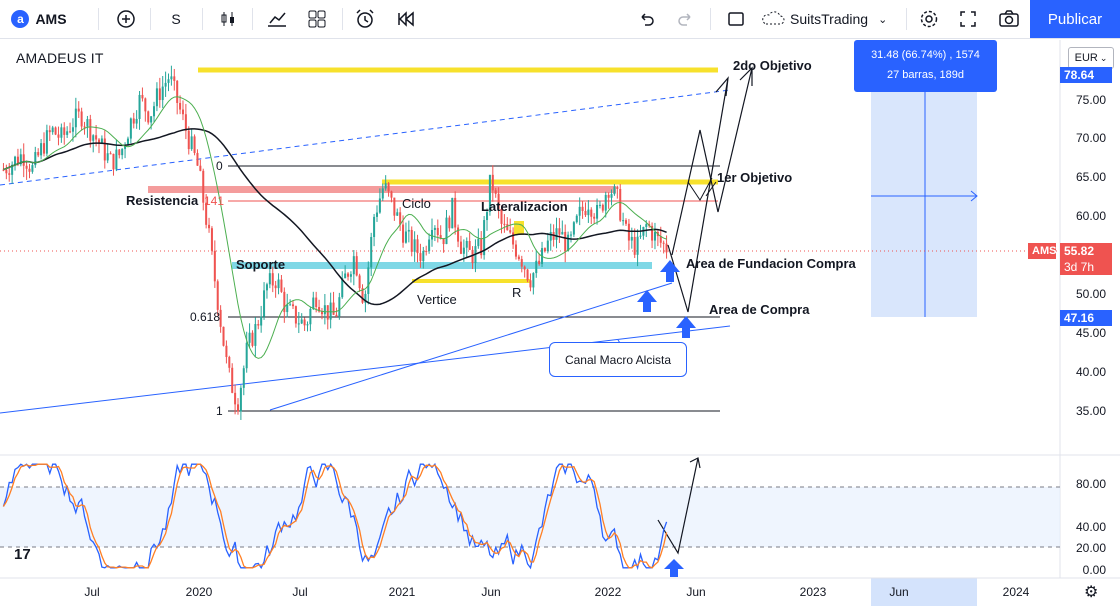 Image resolution: width=1120 pixels, height=608 pixels. I want to click on layout-selector: SuitsTrading ⌄, so click(830, 19).